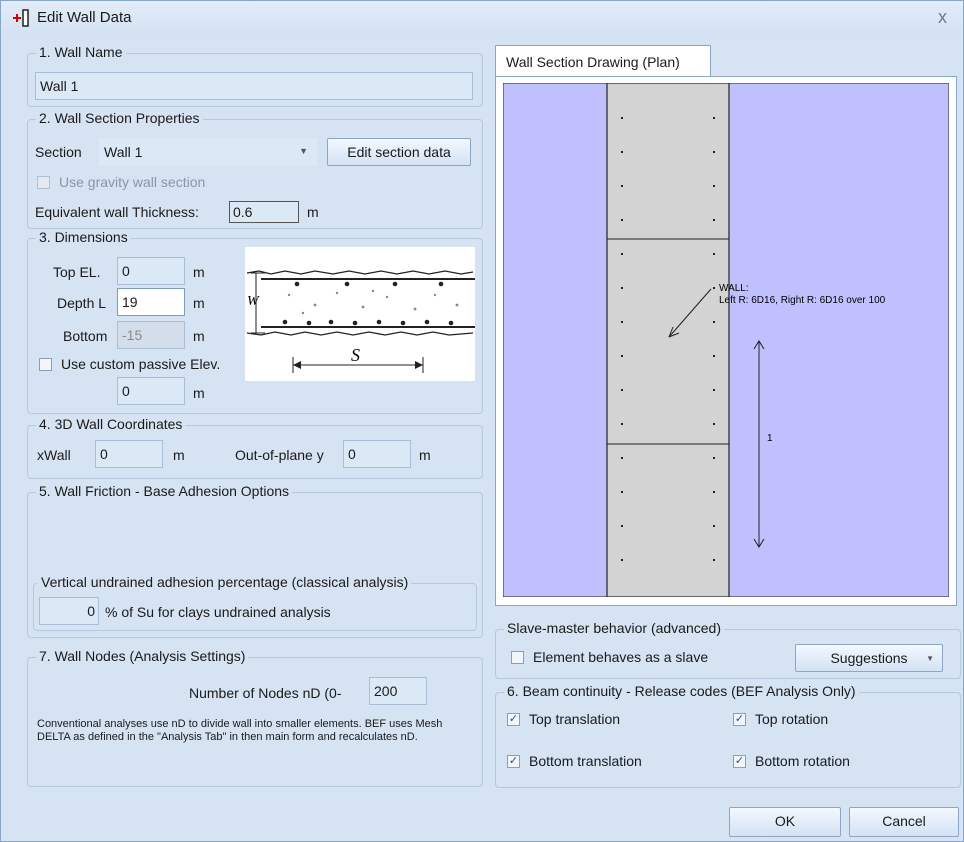 This screenshot has width=964, height=842. What do you see at coordinates (802, 761) in the screenshot?
I see `bottom-rotation-label: Bottom rotation` at bounding box center [802, 761].